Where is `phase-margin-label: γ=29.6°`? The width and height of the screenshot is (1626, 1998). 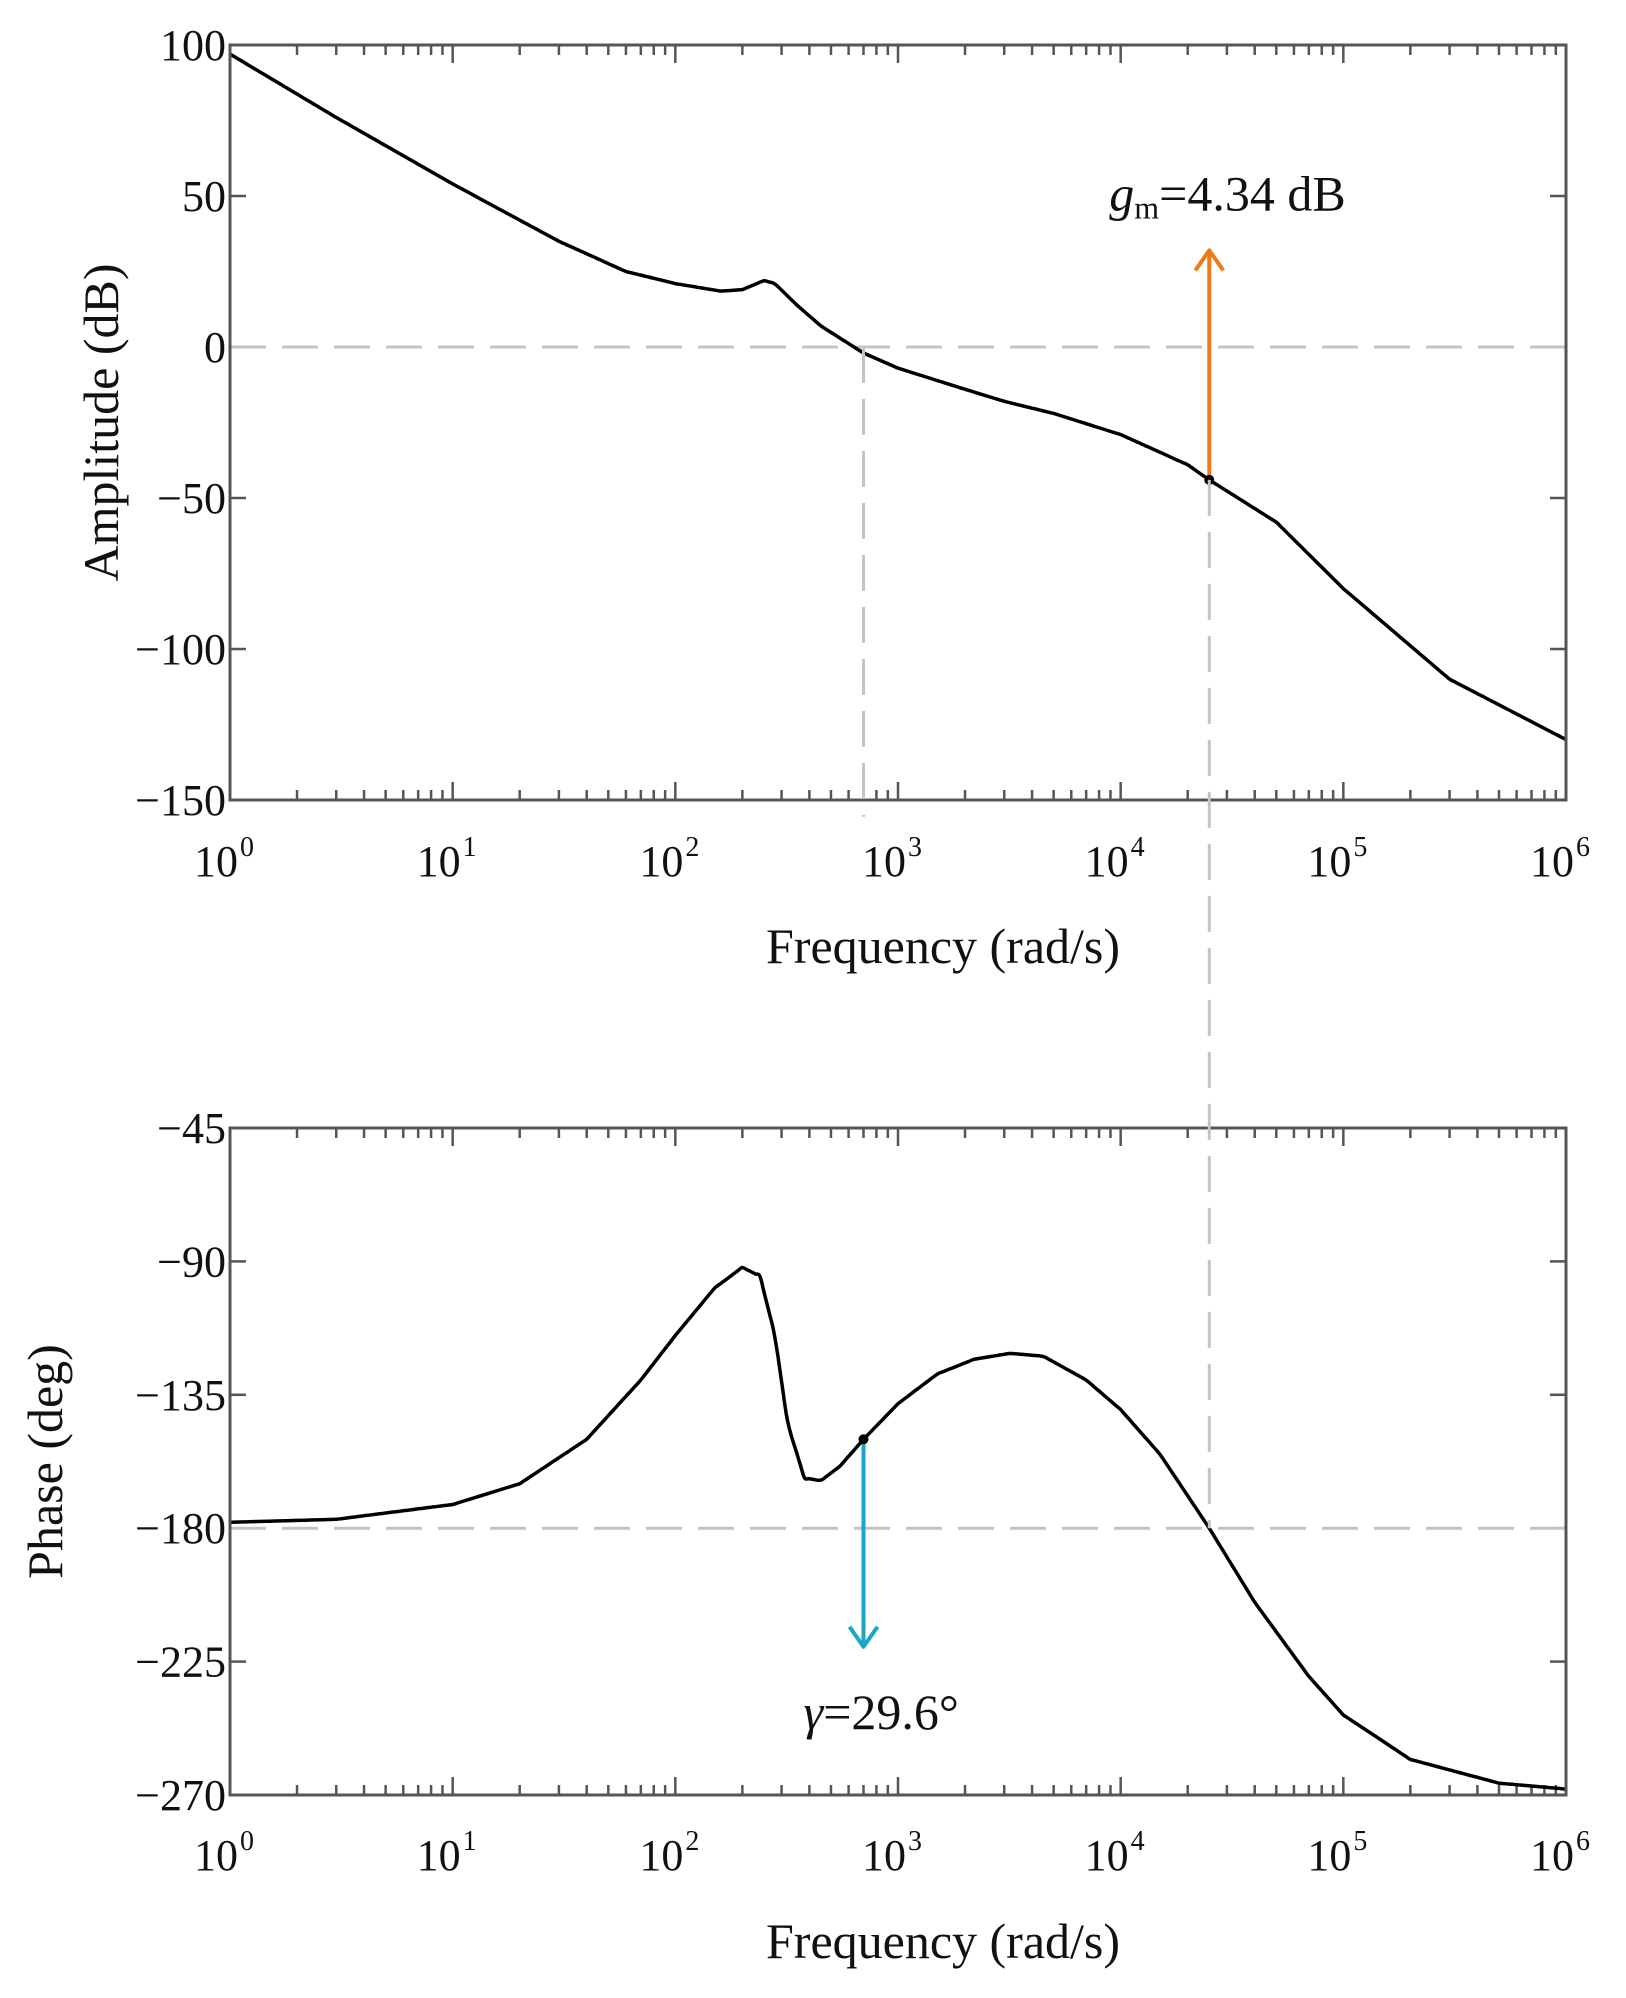
phase-margin-label: γ=29.6° is located at coordinates (881, 1712).